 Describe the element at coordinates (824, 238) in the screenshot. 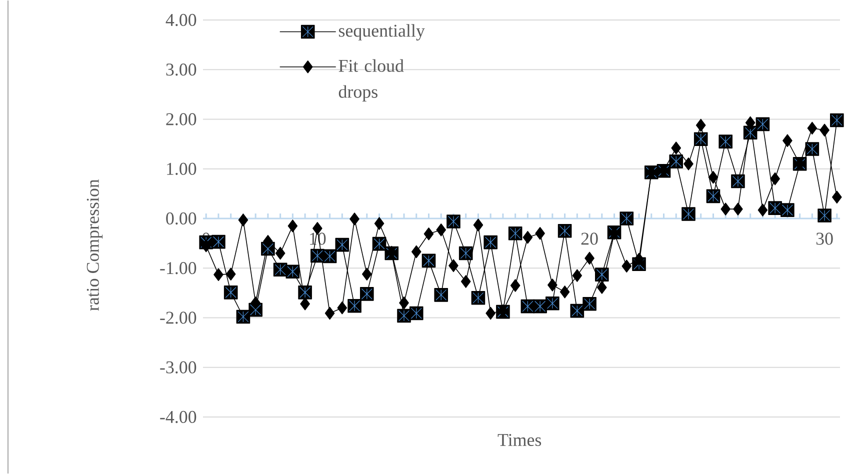

I see `x-tick-label: 30` at that location.